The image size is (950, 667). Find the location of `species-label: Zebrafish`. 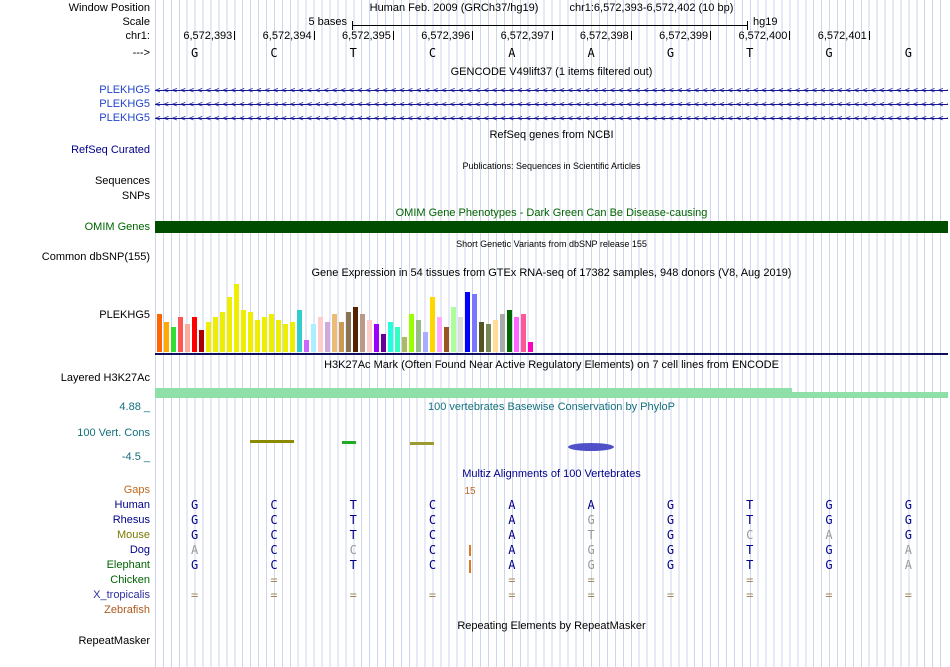

species-label: Zebrafish is located at coordinates (127, 610).